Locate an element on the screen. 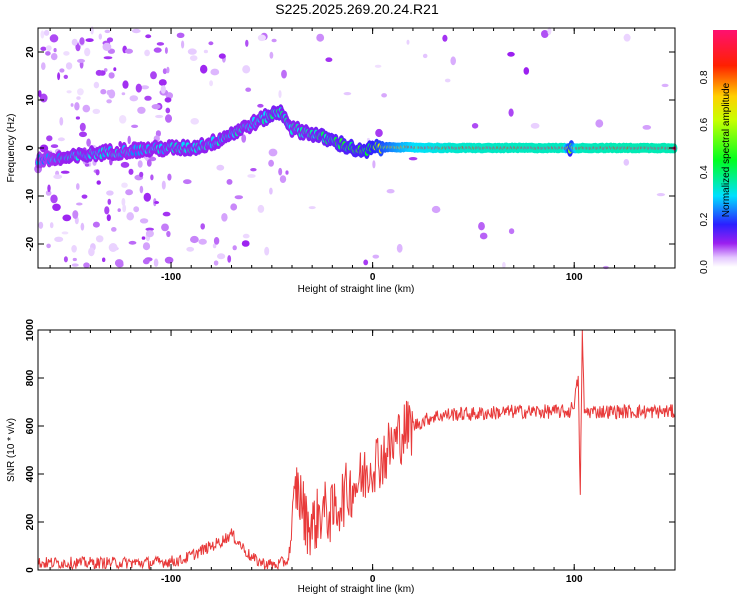 This screenshot has height=600, width=750. y-tick-label: -20 is located at coordinates (30, 243).